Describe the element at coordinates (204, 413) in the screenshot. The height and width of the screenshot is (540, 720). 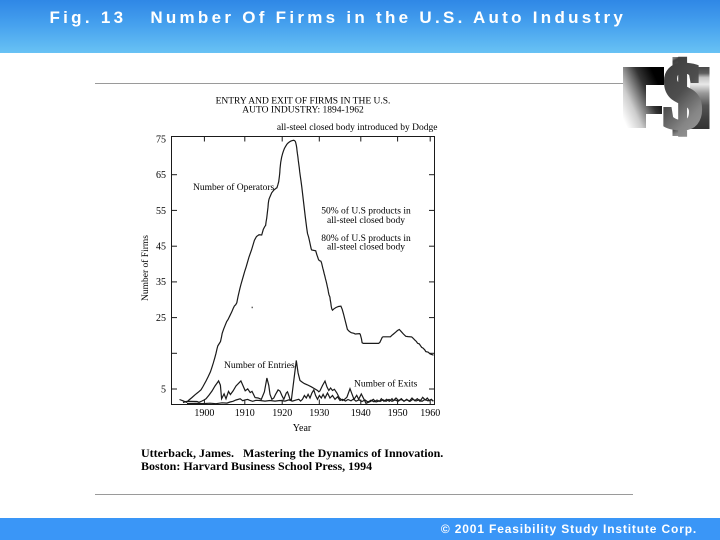
I see `svg-text: 1900` at that location.